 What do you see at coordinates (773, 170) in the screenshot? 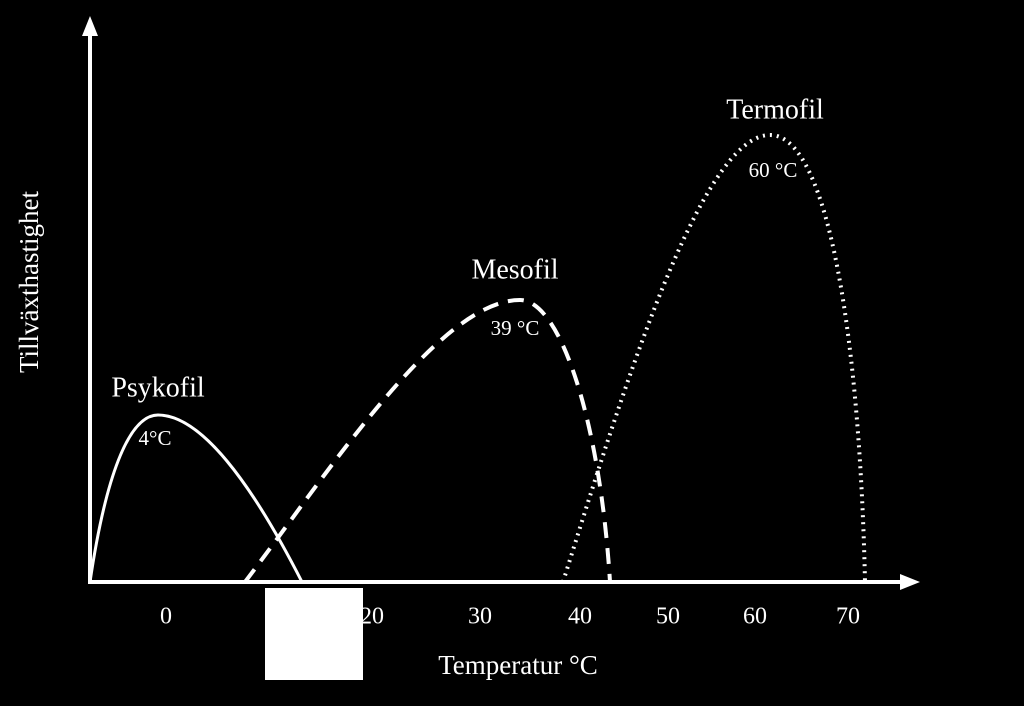
I see `curve-optimum: 60 °C` at bounding box center [773, 170].